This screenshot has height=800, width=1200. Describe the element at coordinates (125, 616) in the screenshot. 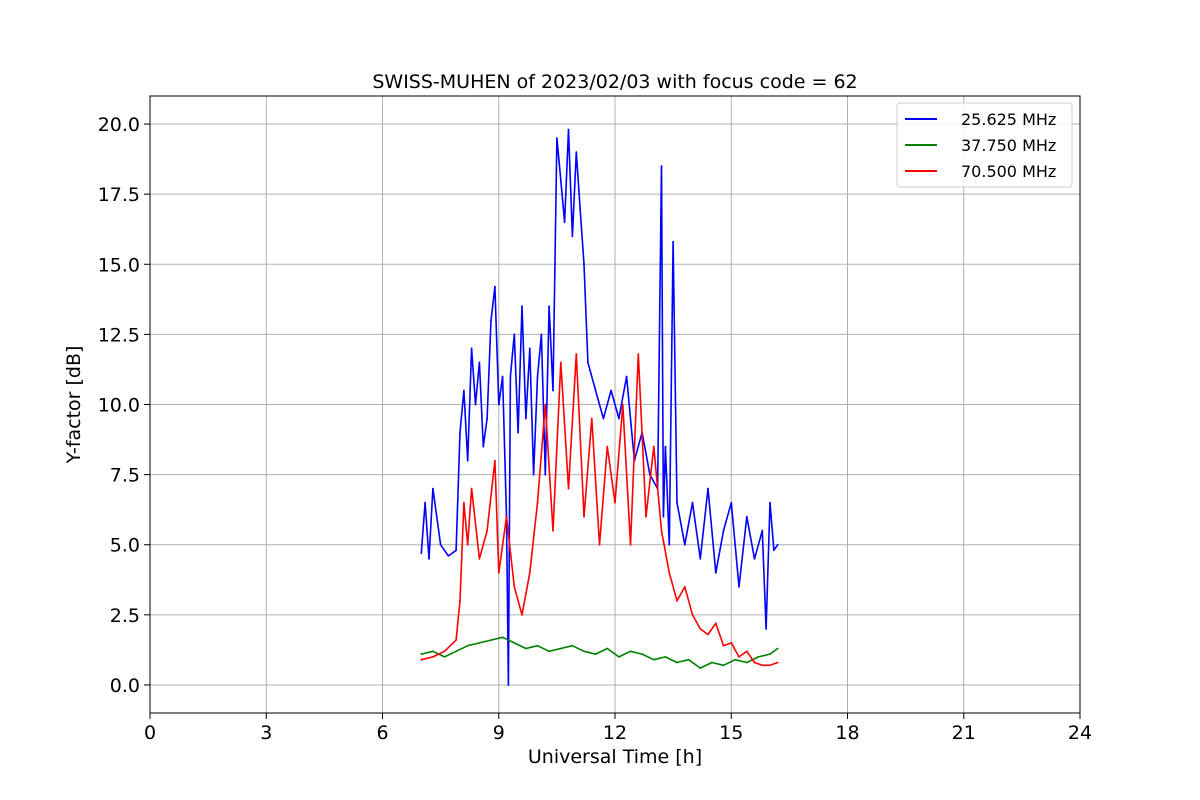

I see `y-tick-label: 2.5` at that location.